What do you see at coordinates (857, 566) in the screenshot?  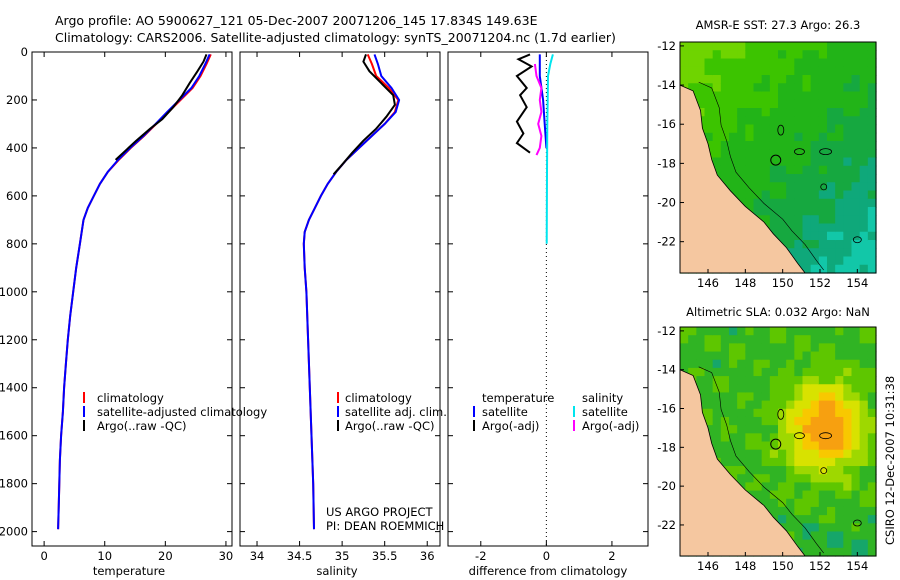 I see `lon-tick-label: 154` at bounding box center [857, 566].